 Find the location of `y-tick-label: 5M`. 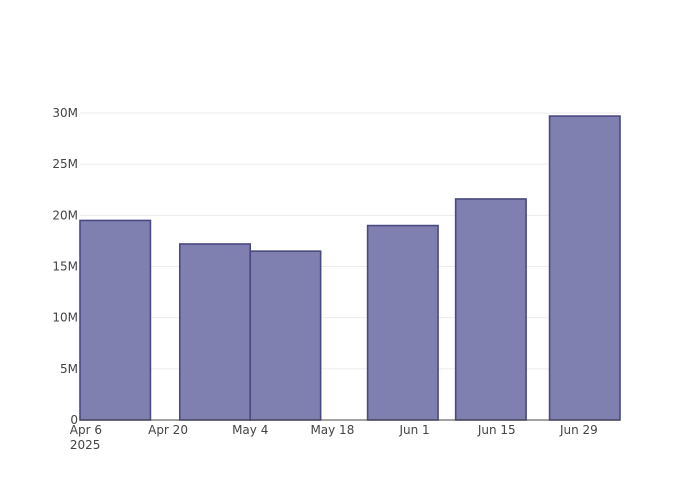

y-tick-label: 5M is located at coordinates (69, 369).